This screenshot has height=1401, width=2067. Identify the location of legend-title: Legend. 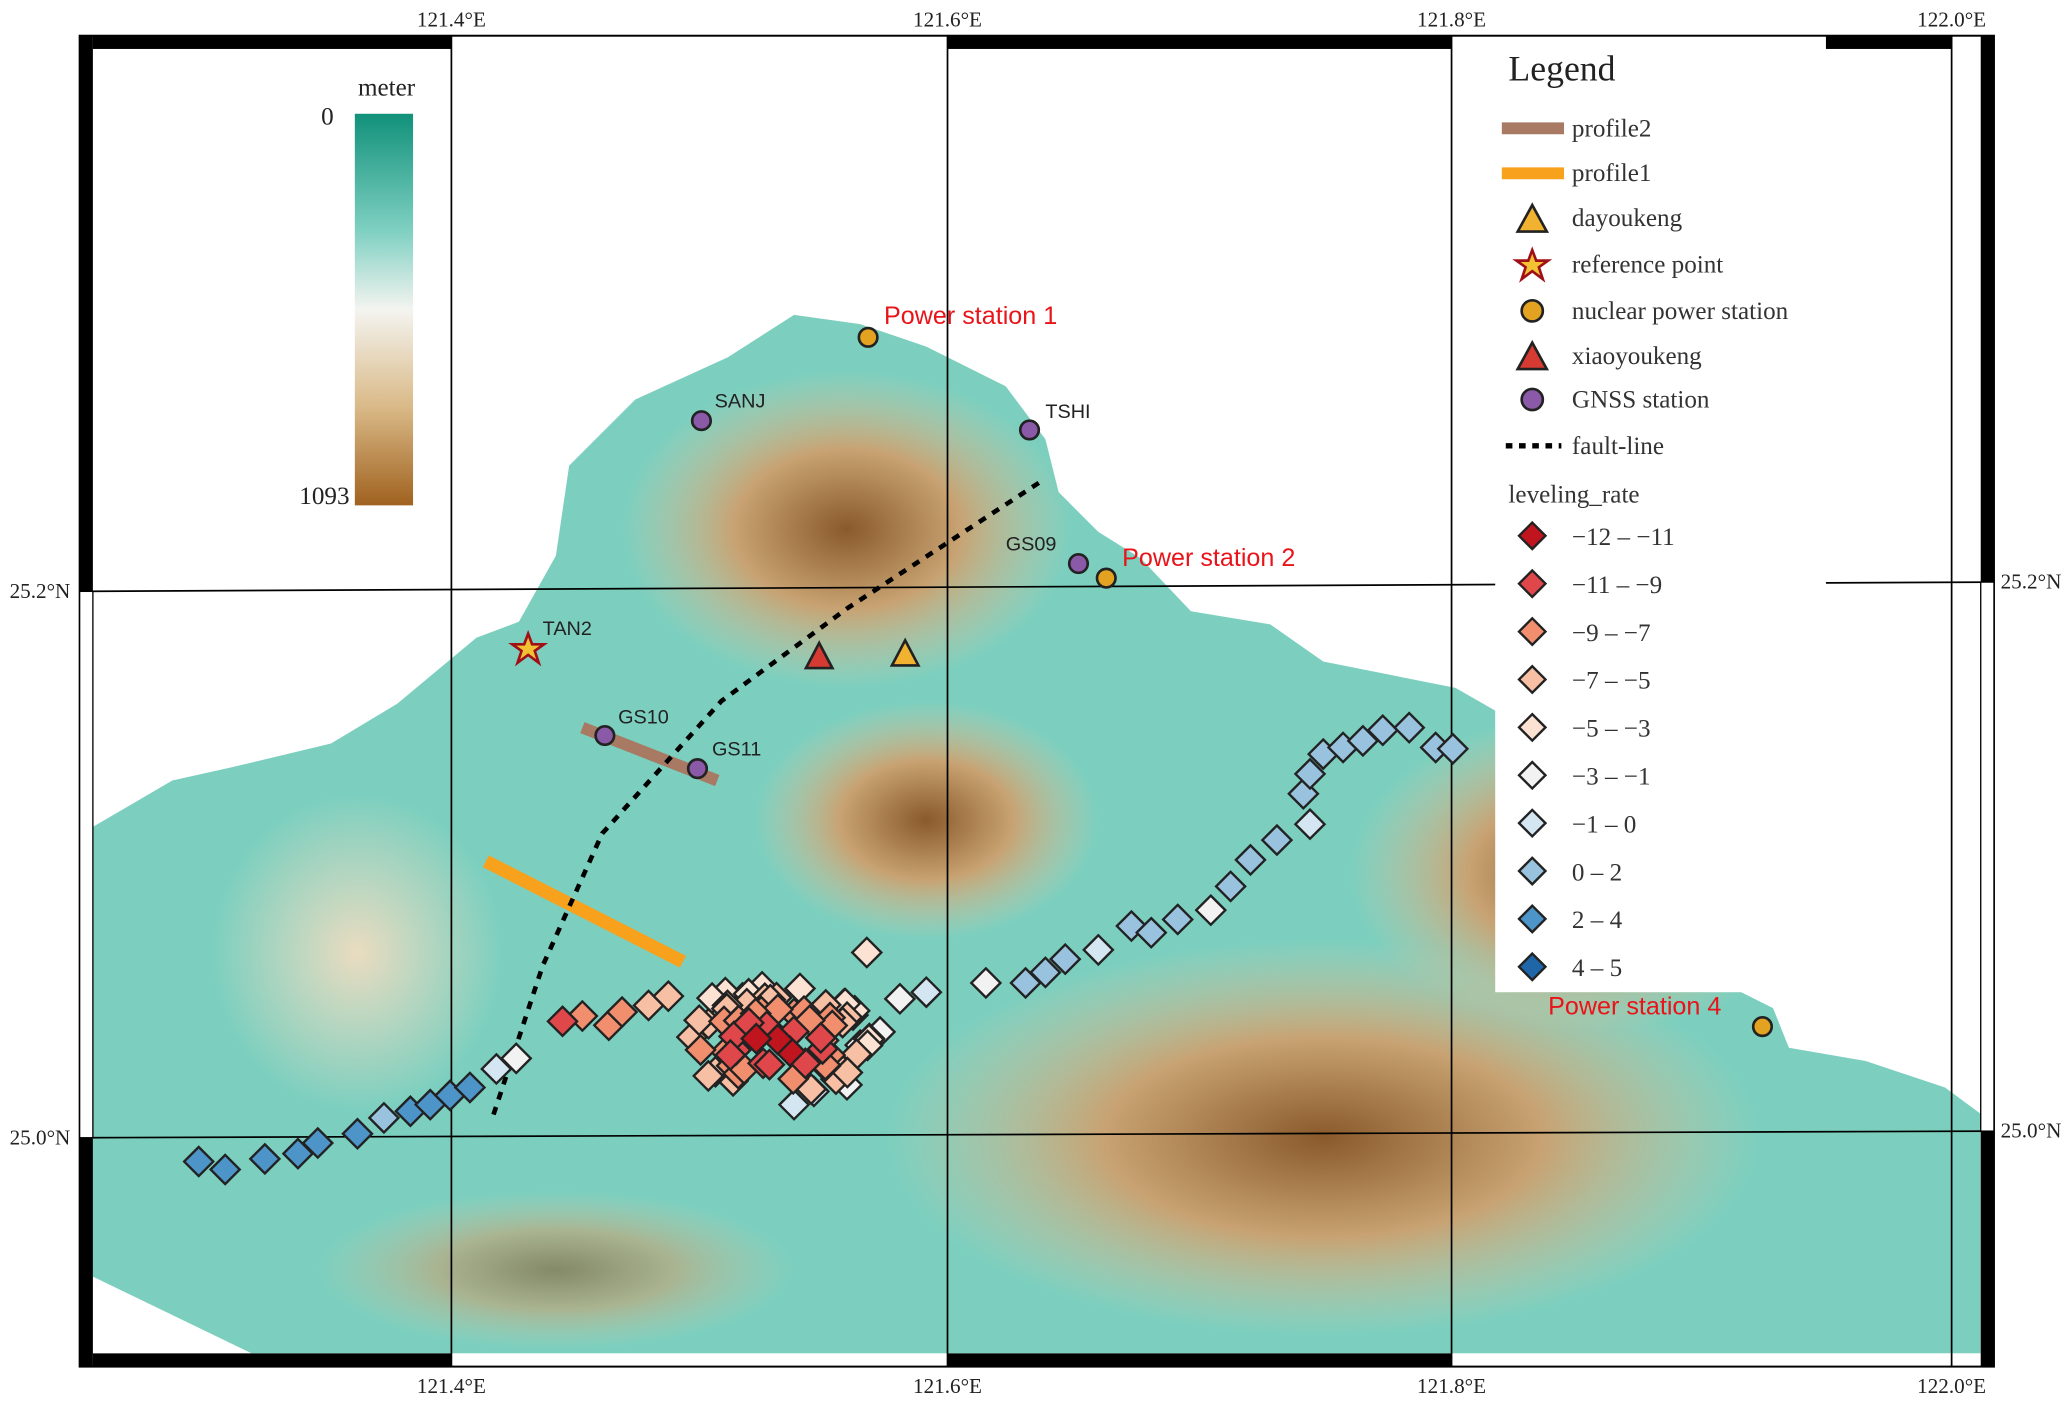
(1561, 69).